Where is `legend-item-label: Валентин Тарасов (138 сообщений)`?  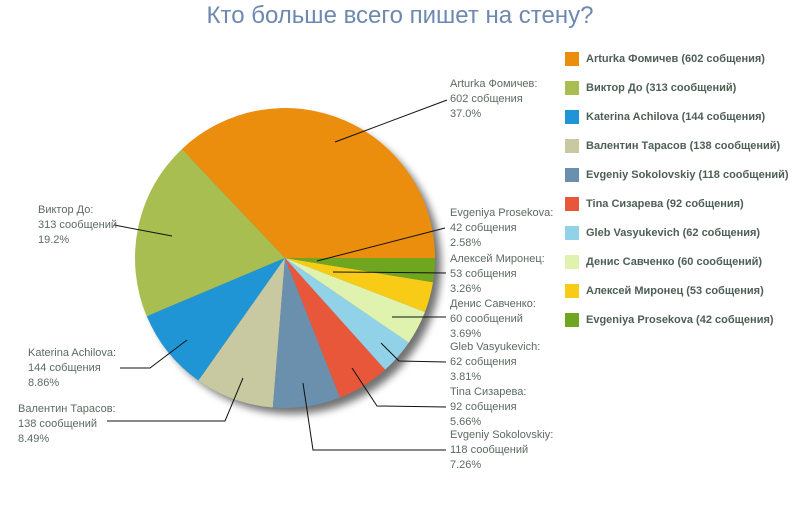
legend-item-label: Валентин Тарасов (138 сообщений) is located at coordinates (683, 146).